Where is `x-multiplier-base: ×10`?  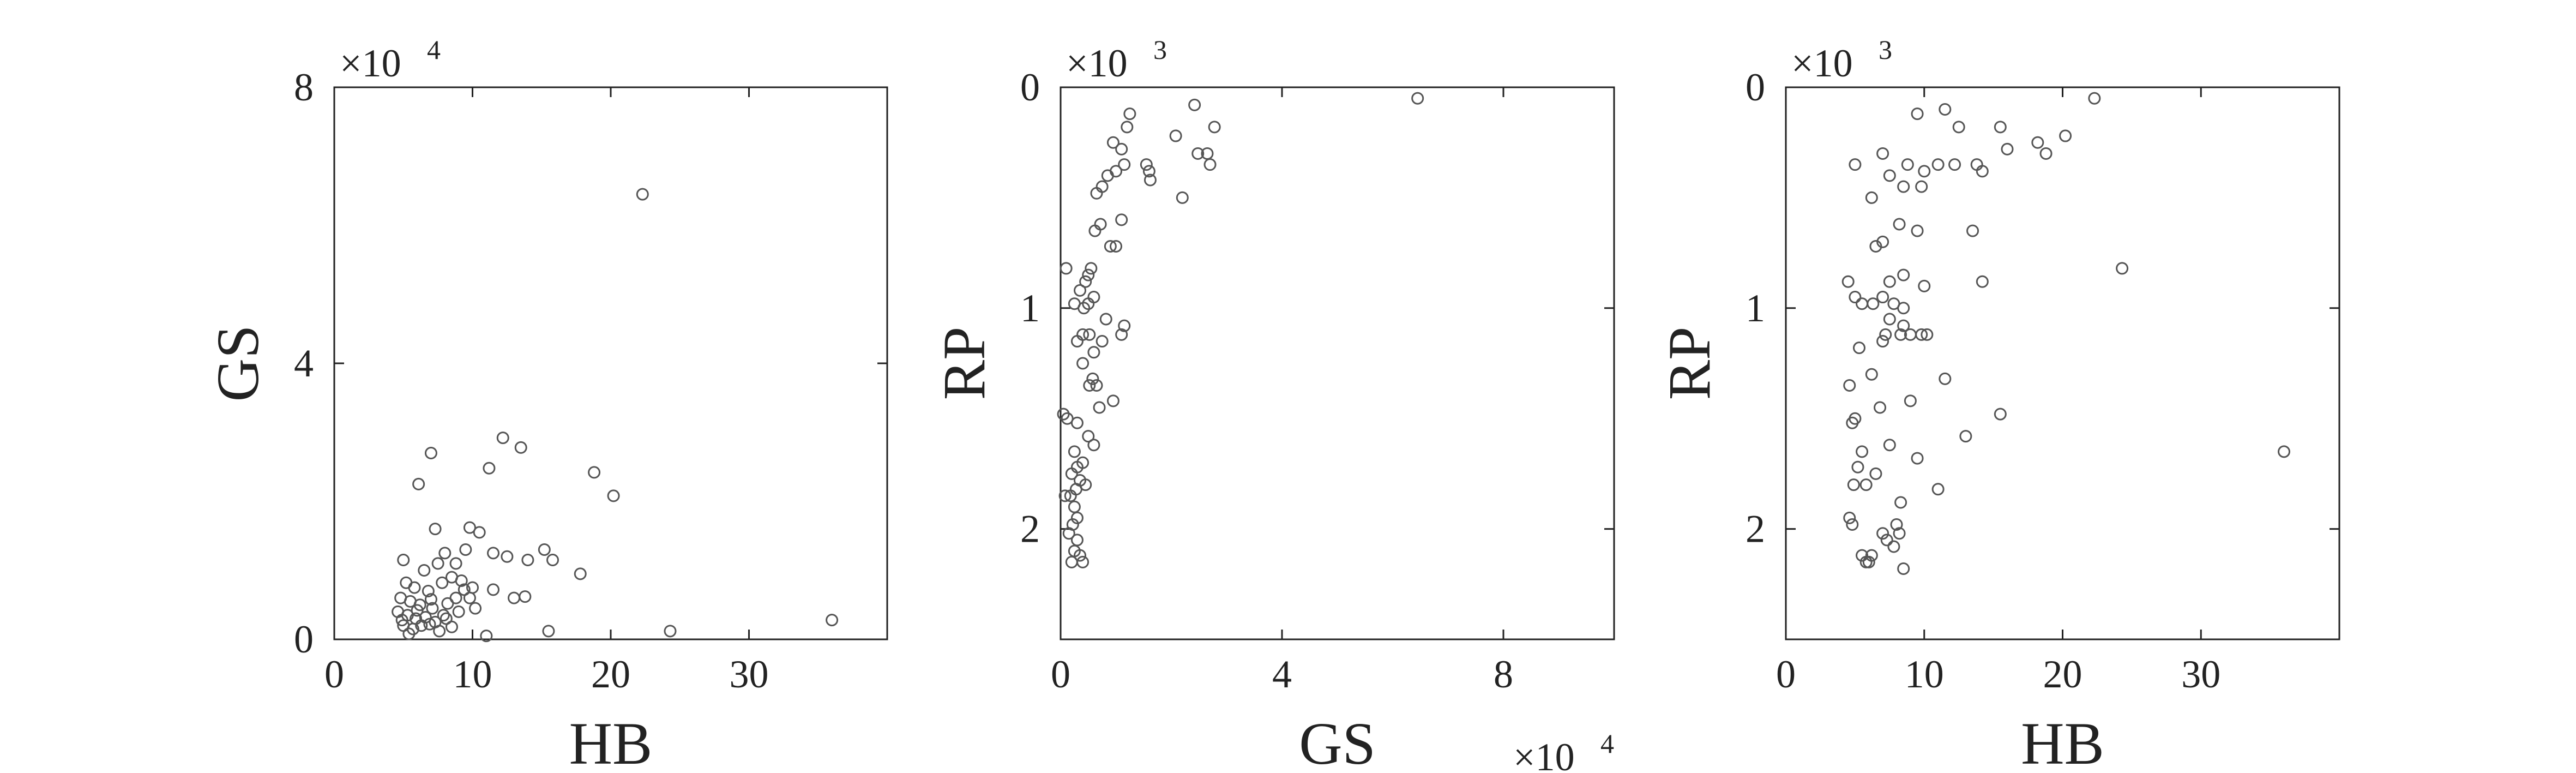 x-multiplier-base: ×10 is located at coordinates (1544, 754).